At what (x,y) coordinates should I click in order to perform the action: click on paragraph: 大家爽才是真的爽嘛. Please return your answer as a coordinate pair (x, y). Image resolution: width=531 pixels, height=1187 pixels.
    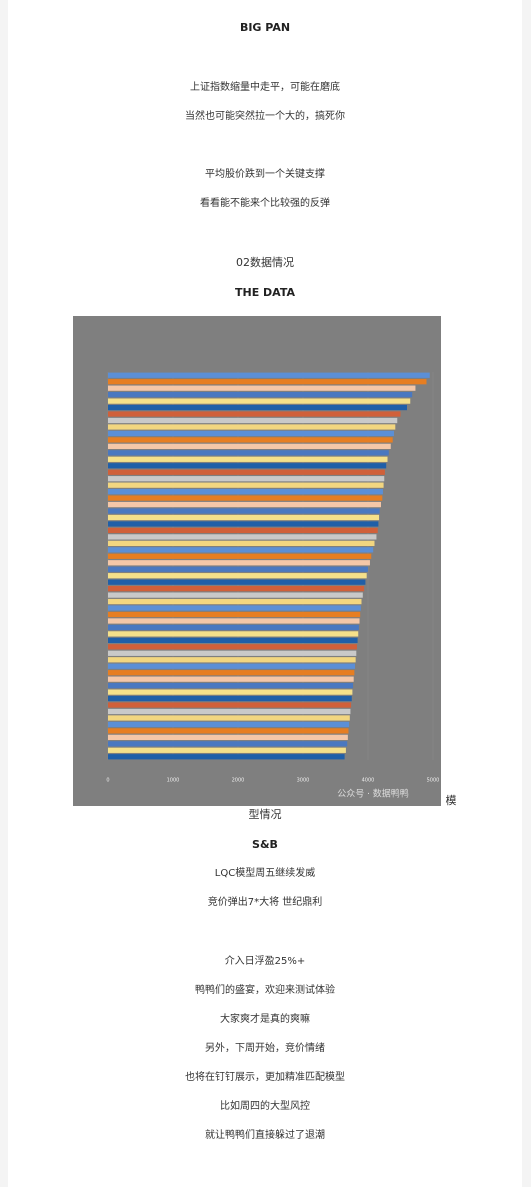
    Looking at the image, I should click on (265, 1019).